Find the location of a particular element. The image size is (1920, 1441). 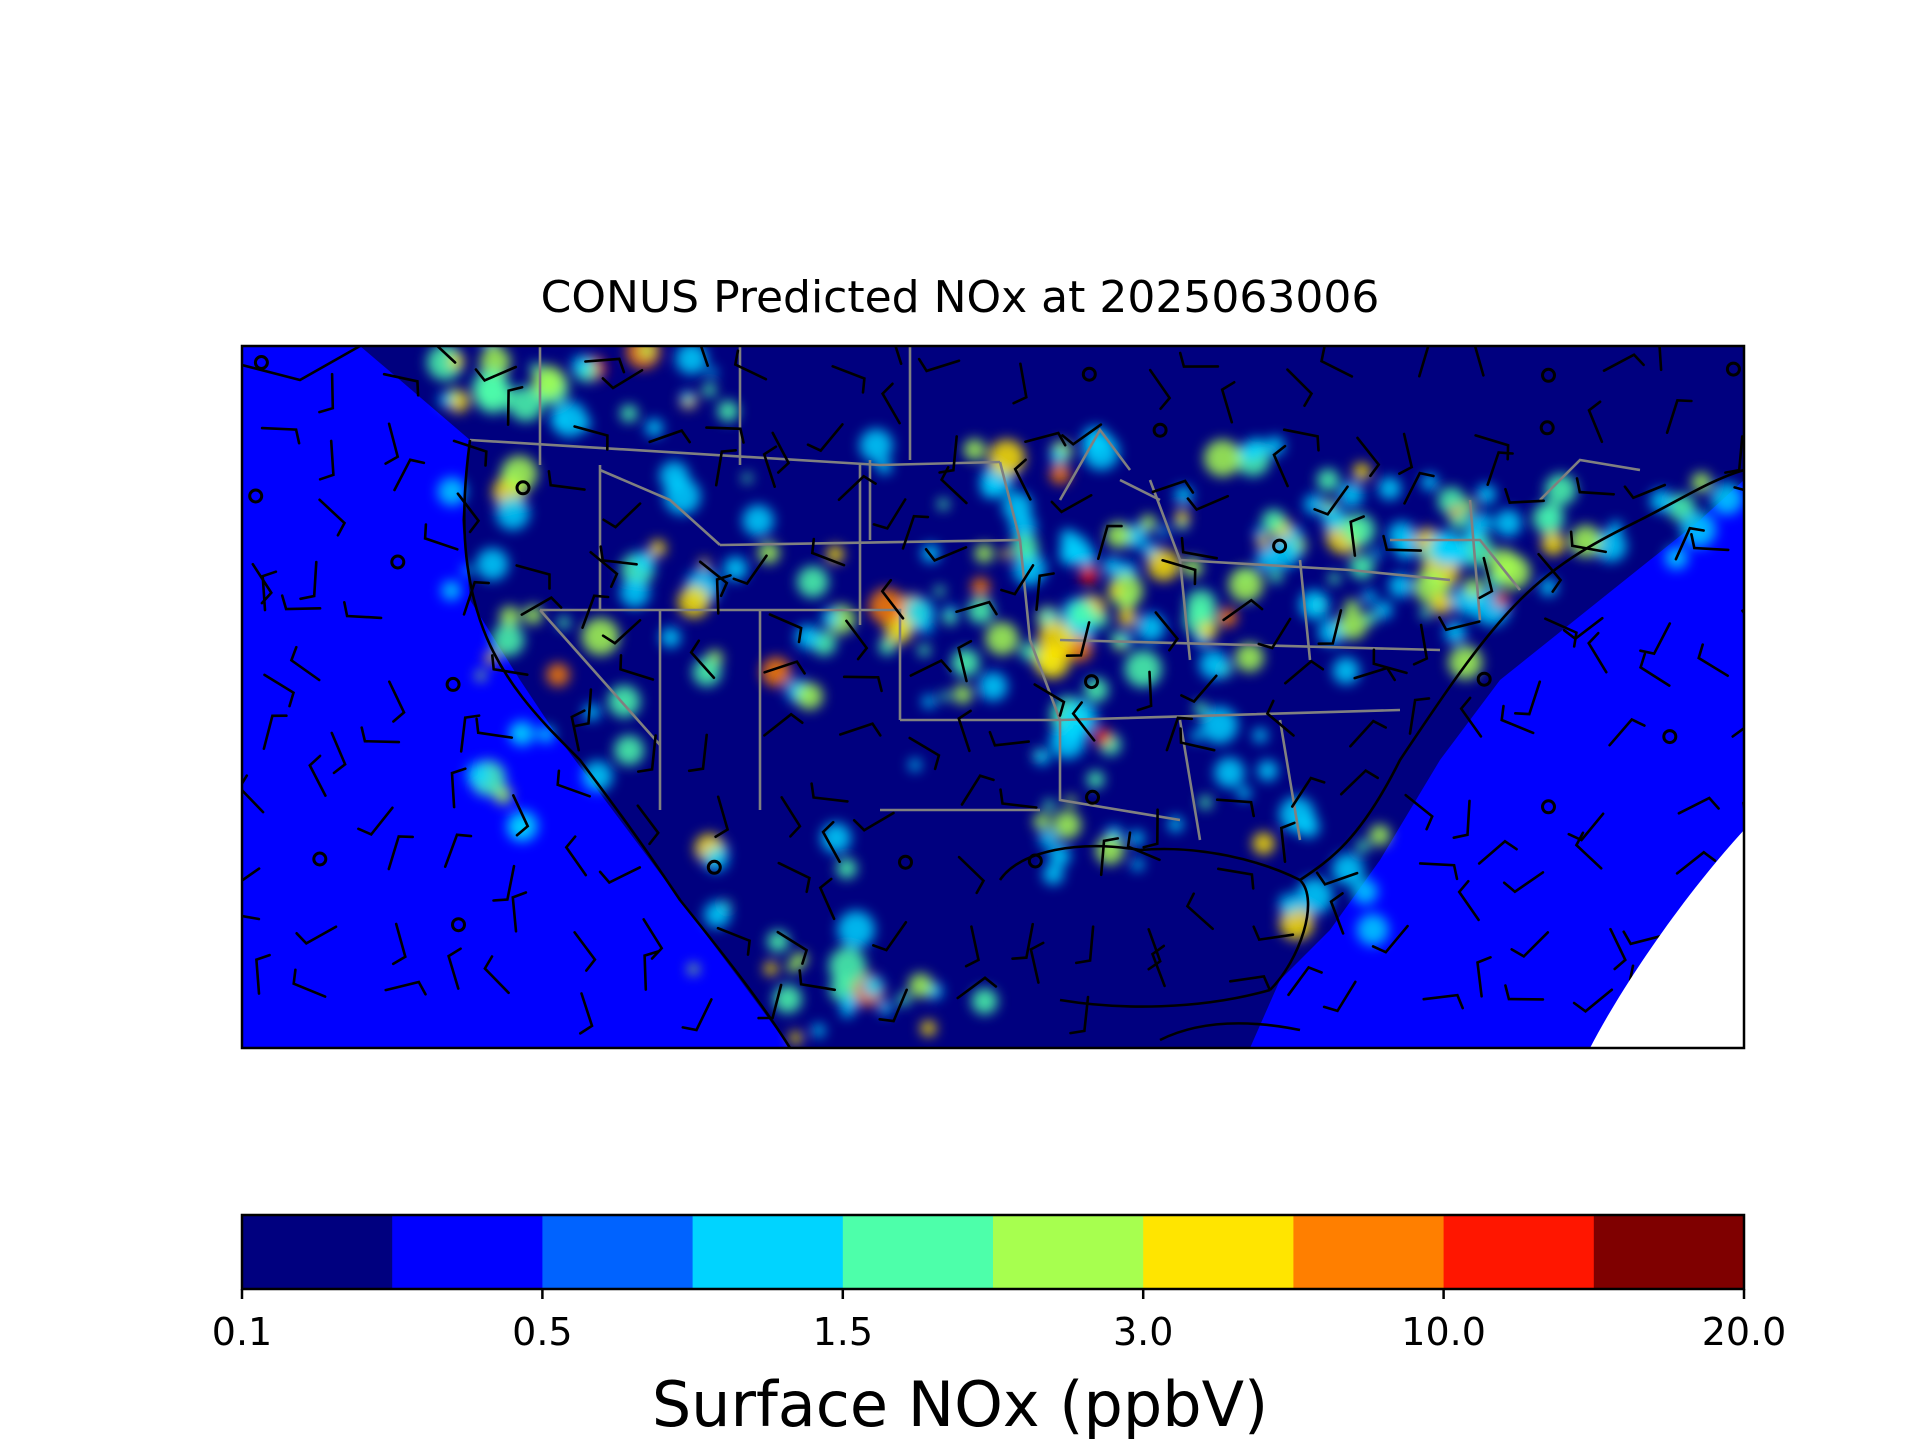

gulf-of-mexico is located at coordinates (1153, 926).